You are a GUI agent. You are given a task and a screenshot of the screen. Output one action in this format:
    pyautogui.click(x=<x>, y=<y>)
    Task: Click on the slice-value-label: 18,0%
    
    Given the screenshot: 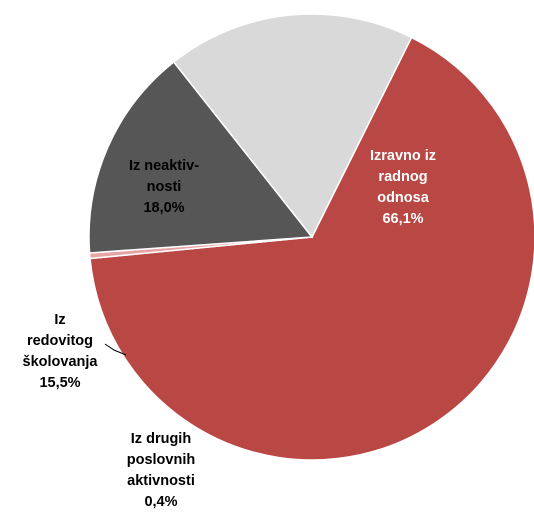 What is the action you would take?
    pyautogui.click(x=163, y=208)
    